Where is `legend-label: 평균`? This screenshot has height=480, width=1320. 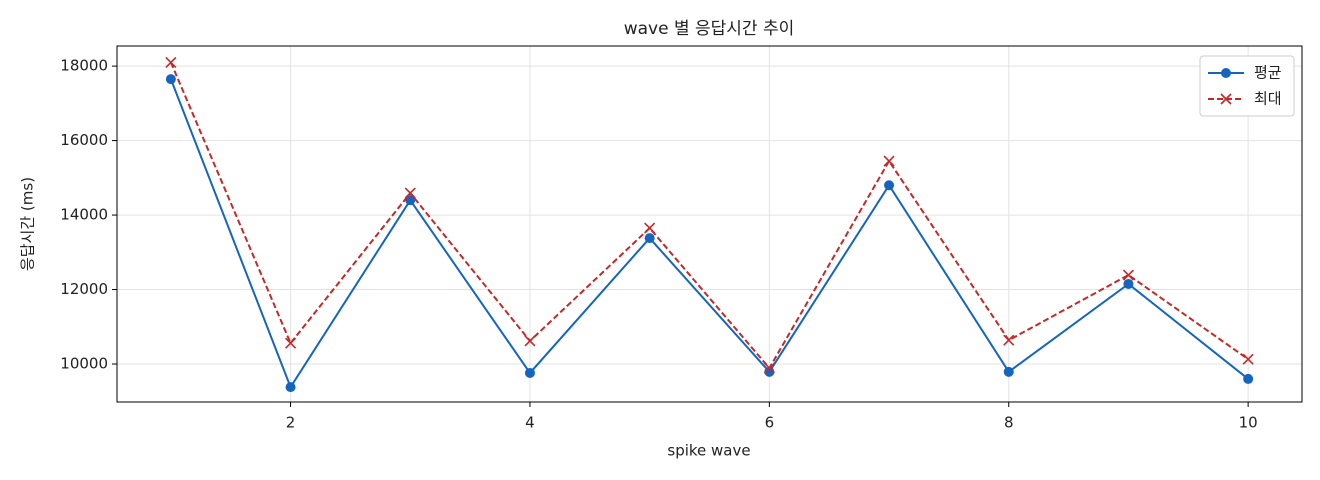 legend-label: 평균 is located at coordinates (1268, 73).